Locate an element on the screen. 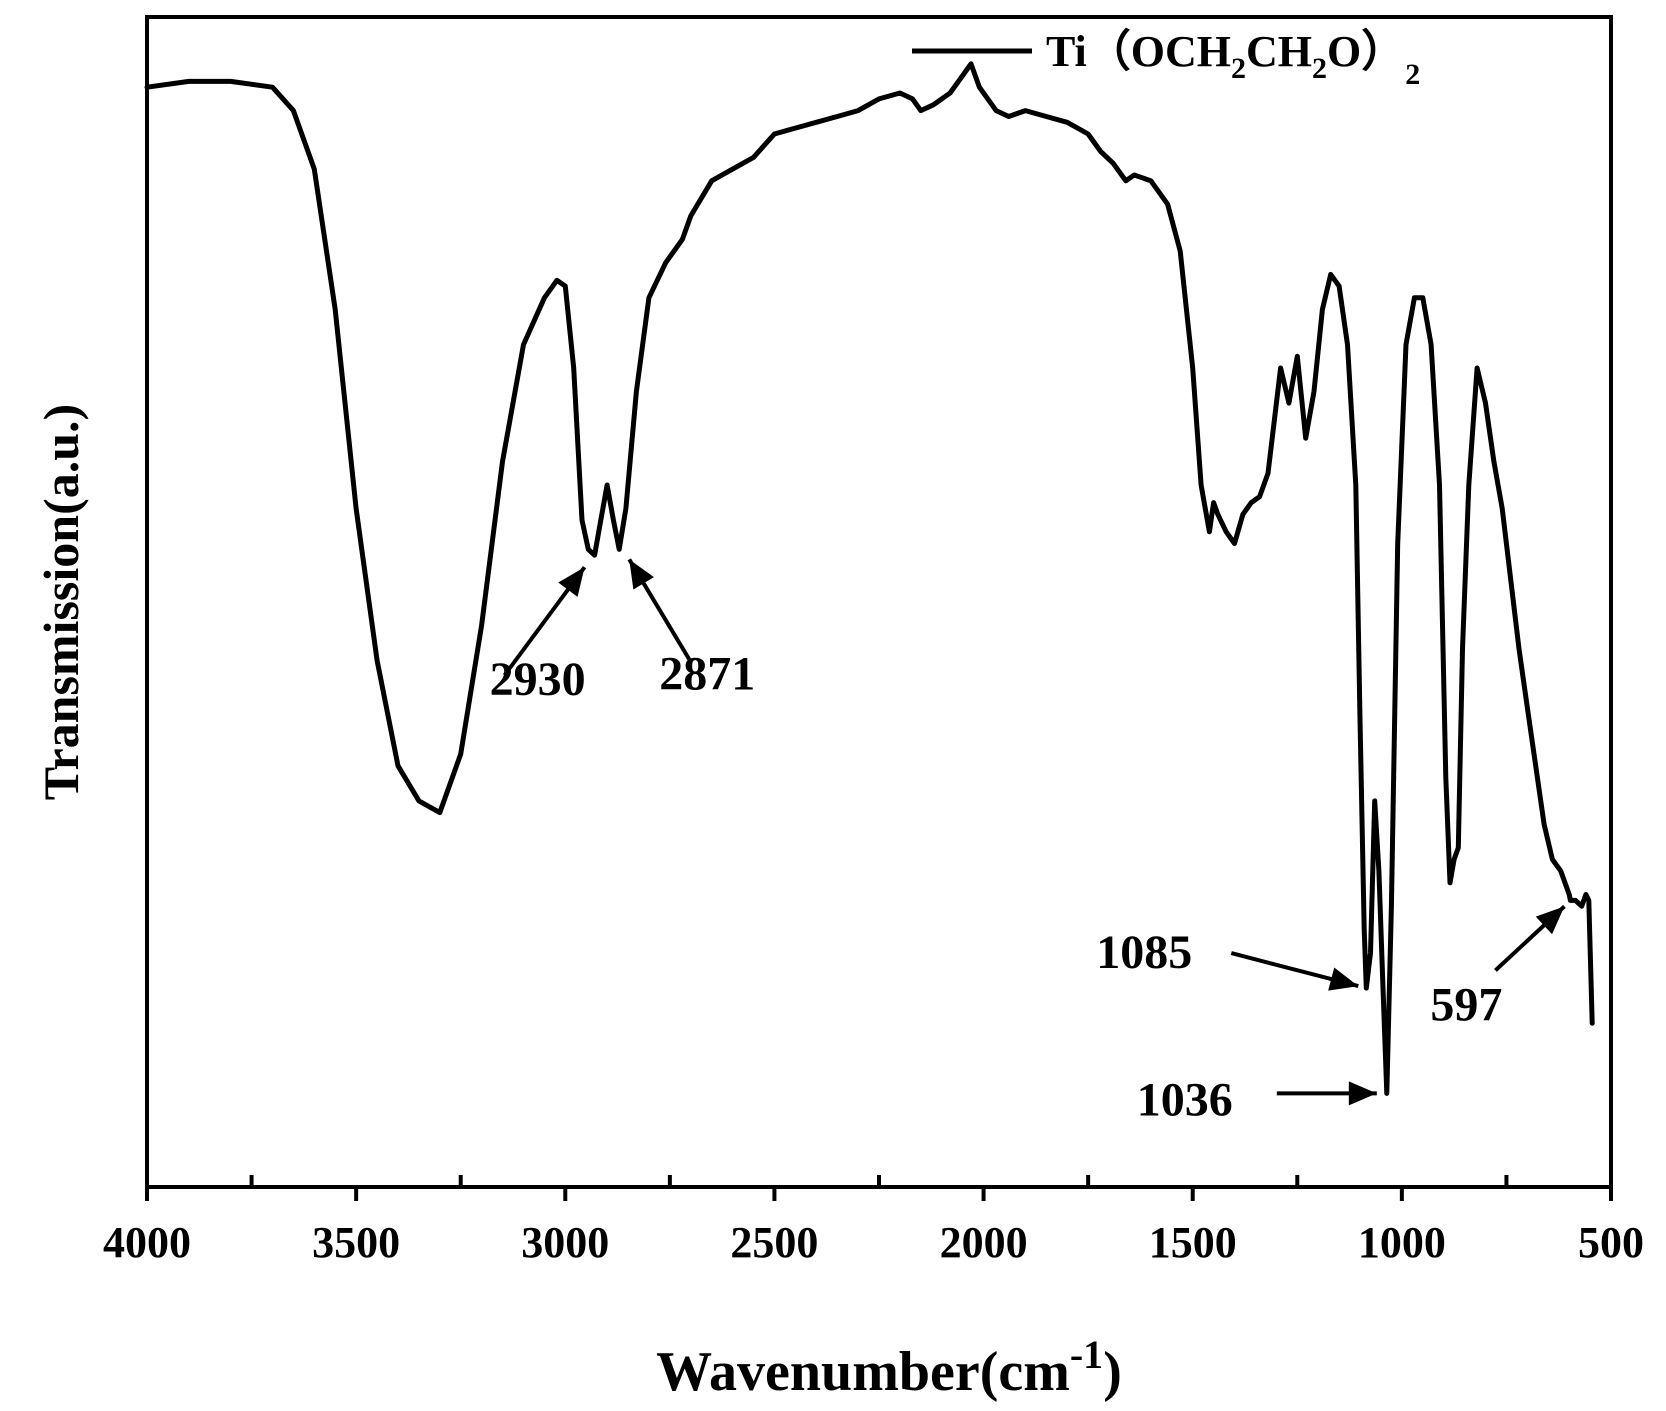  x-tick-label-1500: 1500 is located at coordinates (1193, 1242).